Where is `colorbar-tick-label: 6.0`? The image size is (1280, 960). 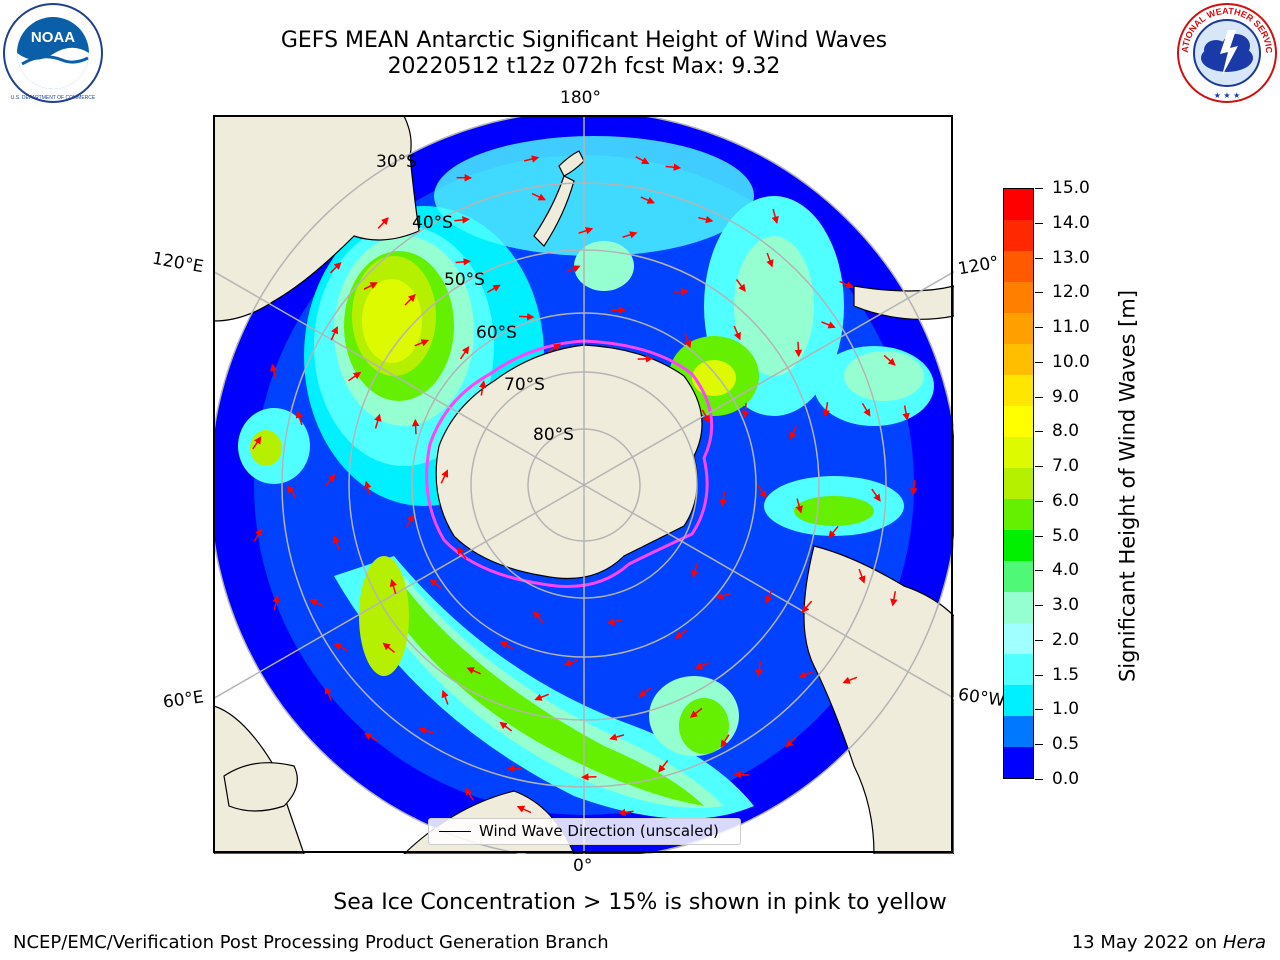
colorbar-tick-label: 6.0 is located at coordinates (1066, 500).